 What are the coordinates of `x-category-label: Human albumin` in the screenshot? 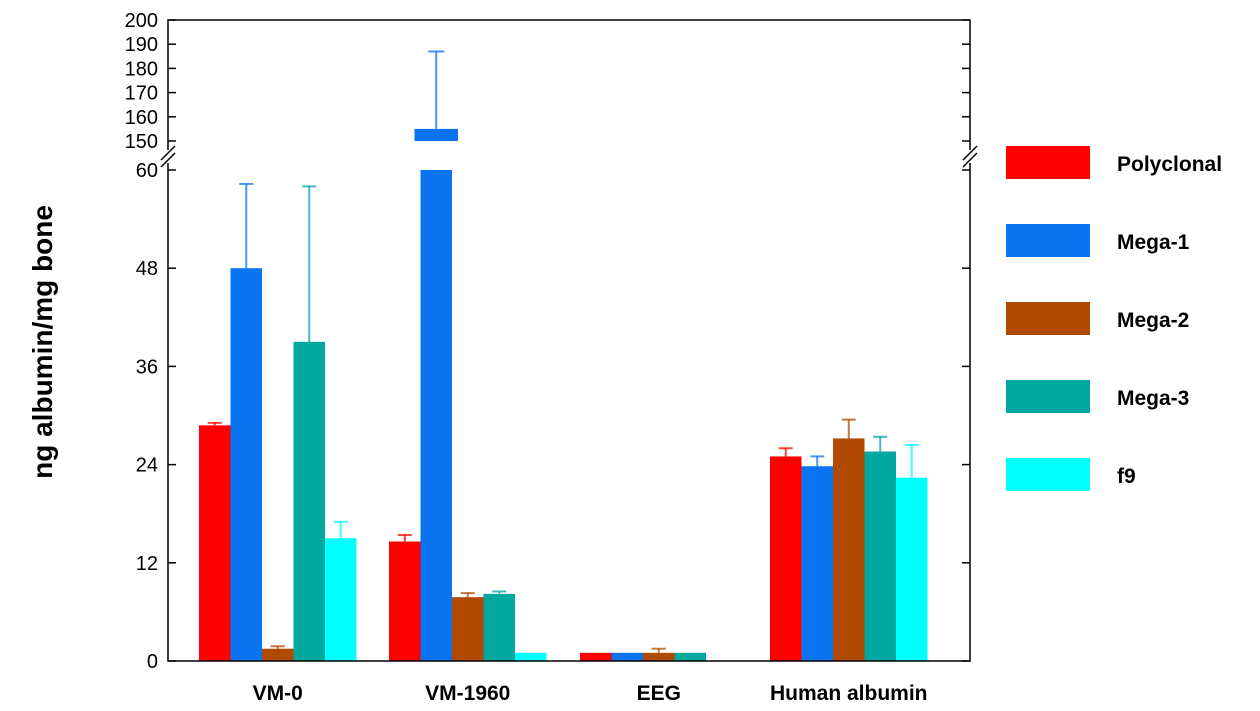 It's located at (849, 693).